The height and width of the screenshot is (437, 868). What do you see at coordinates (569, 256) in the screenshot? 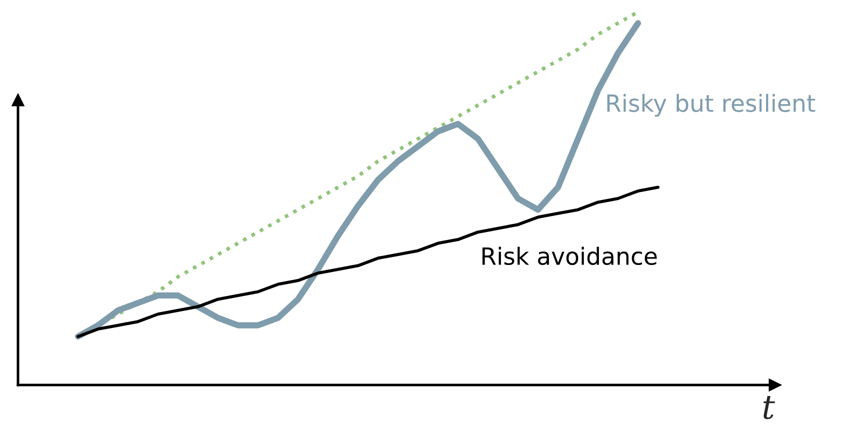
I see `series-label: Risk avoidance` at bounding box center [569, 256].